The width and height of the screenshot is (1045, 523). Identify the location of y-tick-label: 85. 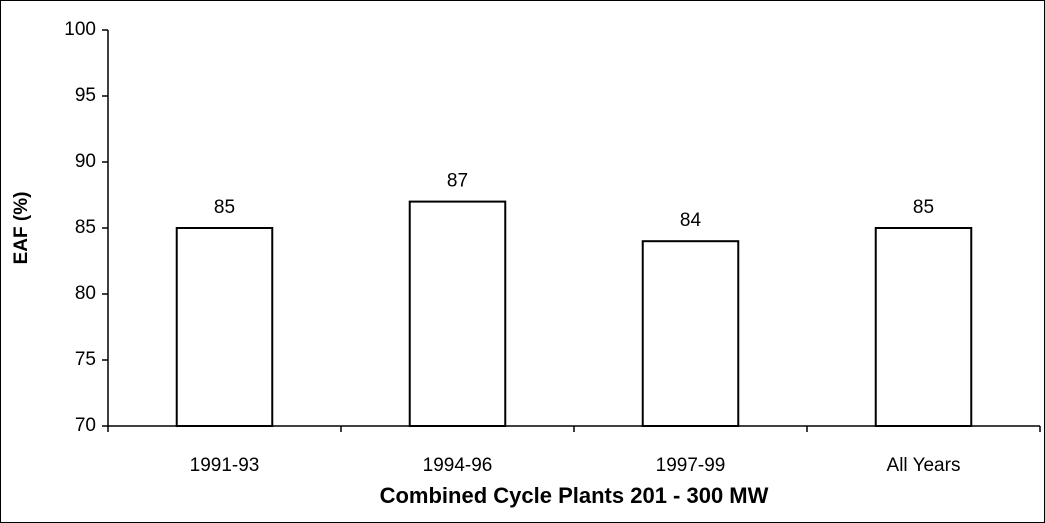
(85, 227).